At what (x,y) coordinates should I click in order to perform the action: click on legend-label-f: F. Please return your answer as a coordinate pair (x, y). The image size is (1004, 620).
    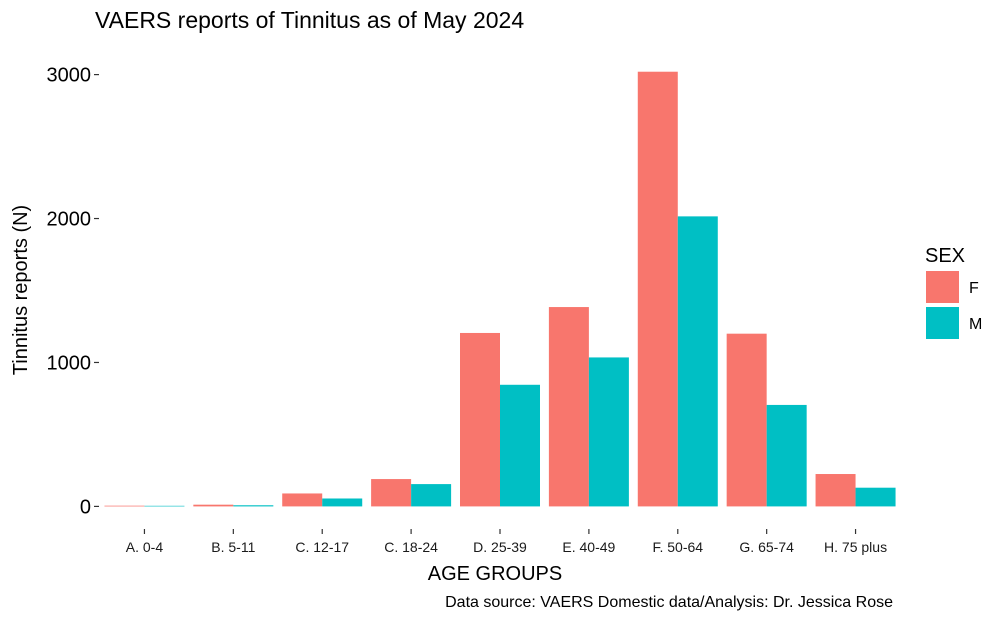
    Looking at the image, I should click on (974, 288).